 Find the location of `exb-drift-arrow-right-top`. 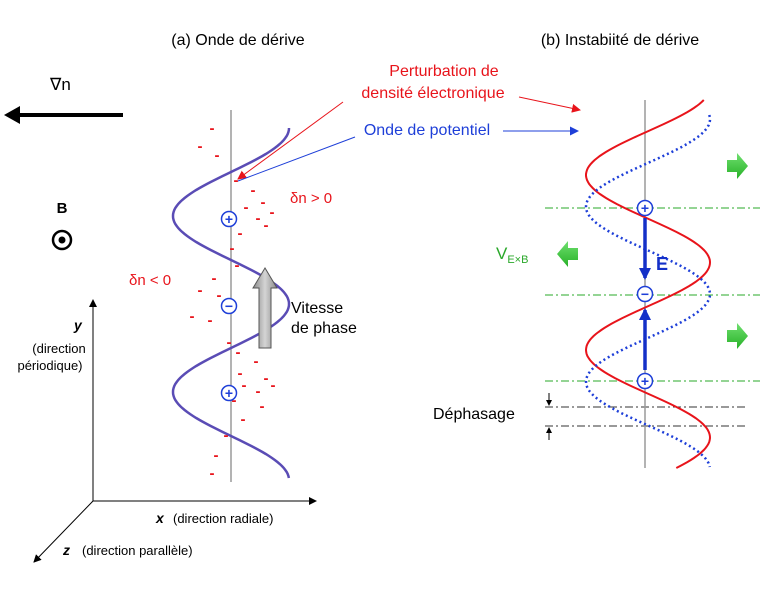

exb-drift-arrow-right-top is located at coordinates (737, 166).